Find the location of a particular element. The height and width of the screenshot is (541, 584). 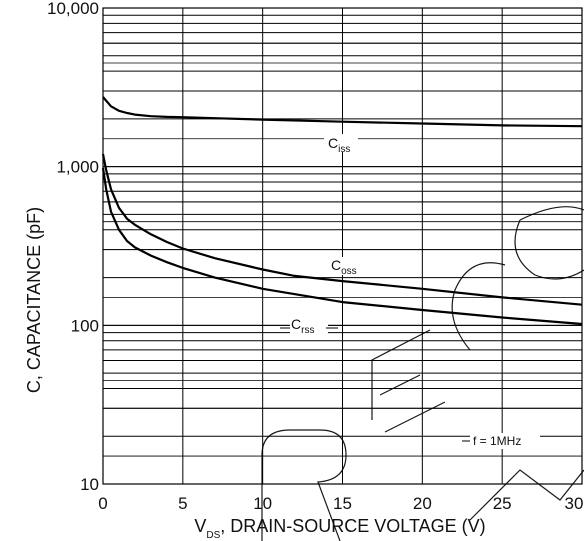

y-tick-label: 10 is located at coordinates (89, 484).